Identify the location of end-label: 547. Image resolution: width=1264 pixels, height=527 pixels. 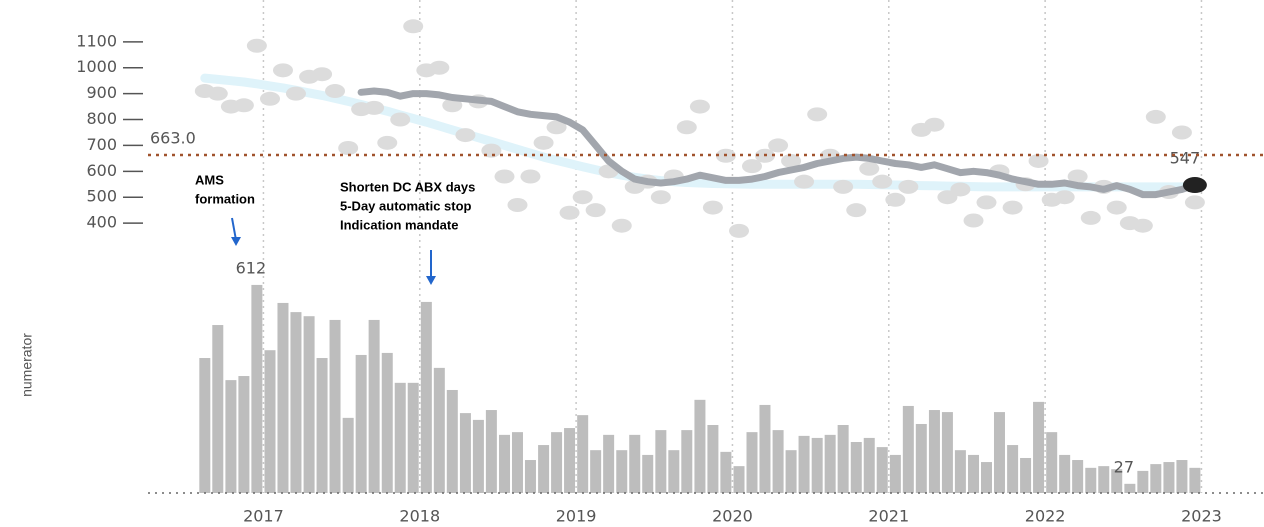
(1185, 158).